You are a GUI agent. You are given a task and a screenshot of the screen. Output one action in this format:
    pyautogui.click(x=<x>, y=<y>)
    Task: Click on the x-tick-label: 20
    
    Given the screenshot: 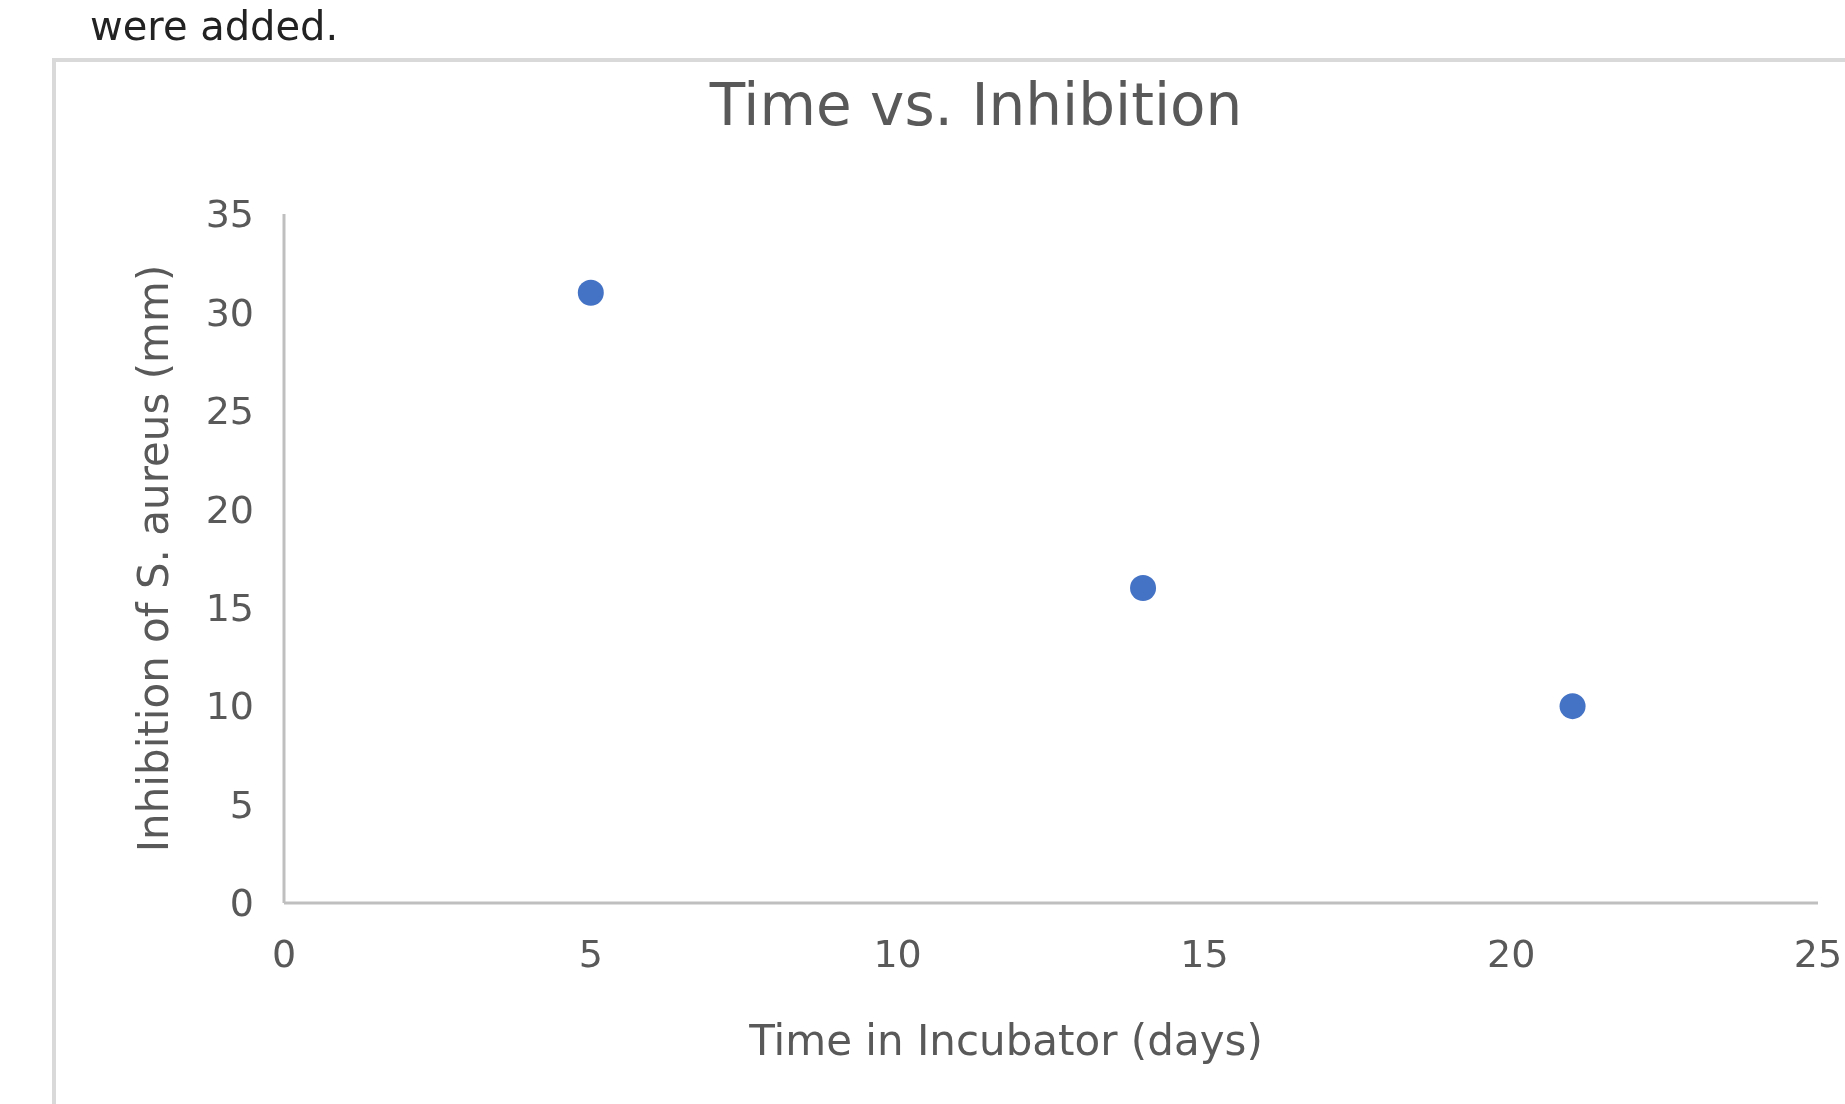 What is the action you would take?
    pyautogui.click(x=1511, y=954)
    